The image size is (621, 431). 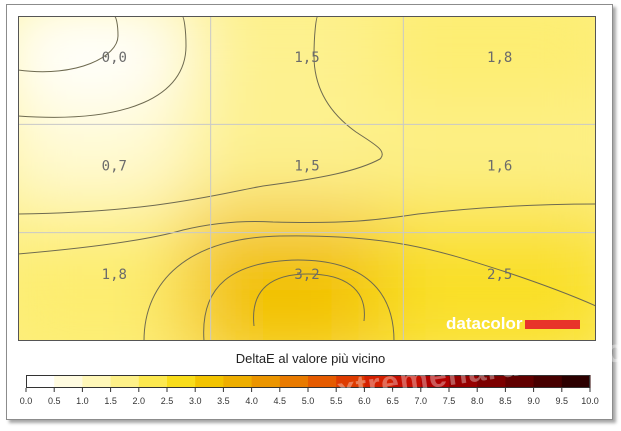 I want to click on scale-tick-label: 5.0, so click(x=308, y=401).